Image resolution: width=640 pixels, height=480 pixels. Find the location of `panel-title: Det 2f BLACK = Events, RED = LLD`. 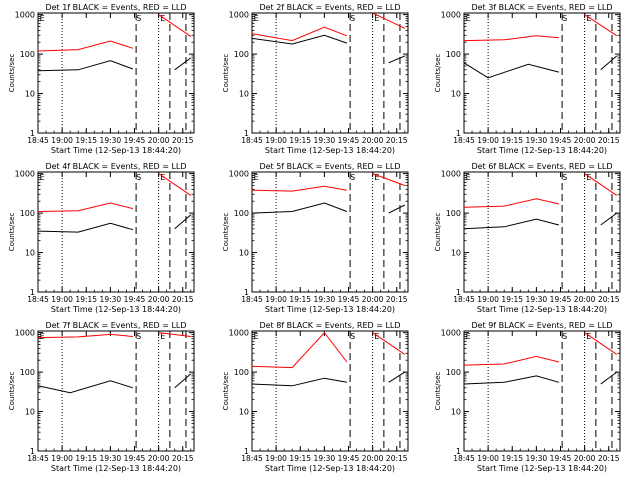

panel-title: Det 2f BLACK = Events, RED = LLD is located at coordinates (329, 7).